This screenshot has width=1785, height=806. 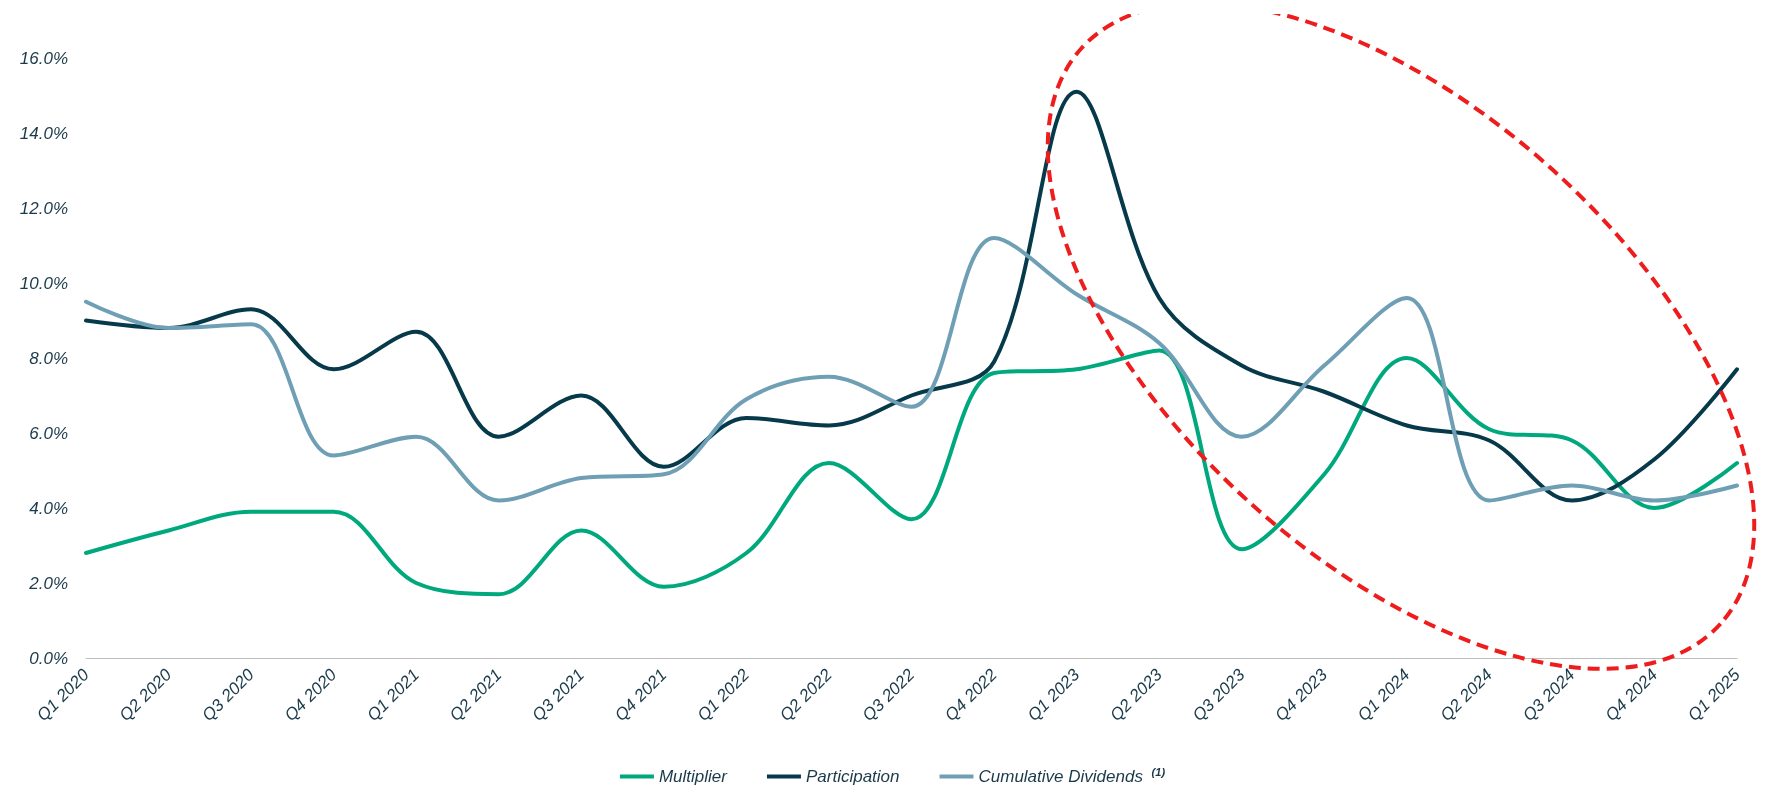 I want to click on y-tick-label: 8.0%, so click(x=48, y=358).